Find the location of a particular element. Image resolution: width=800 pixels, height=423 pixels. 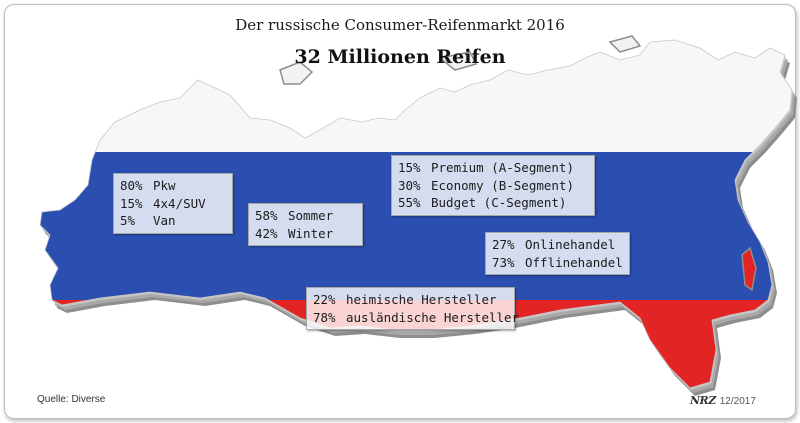

data-label: Sommer is located at coordinates (311, 215).